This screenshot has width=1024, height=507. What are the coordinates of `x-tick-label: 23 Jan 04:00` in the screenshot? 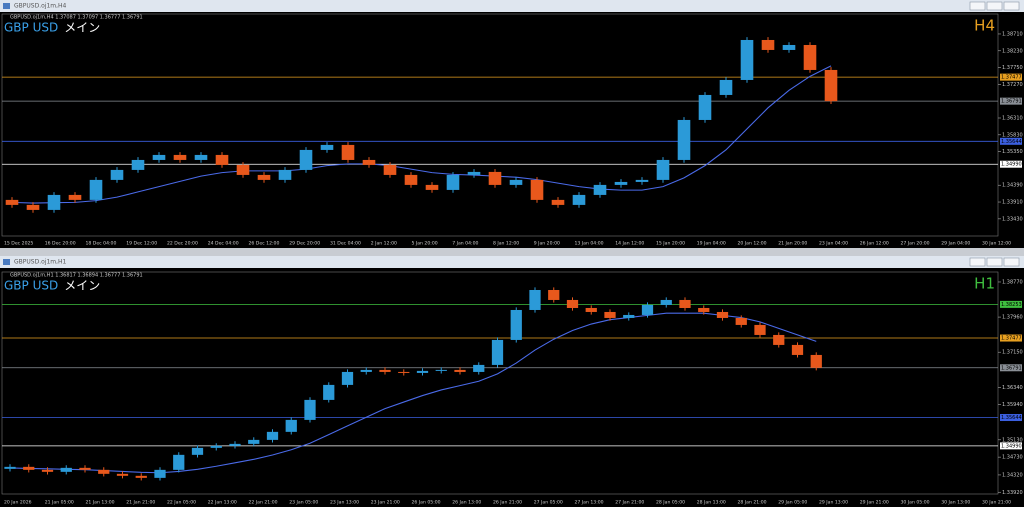 It's located at (833, 244).